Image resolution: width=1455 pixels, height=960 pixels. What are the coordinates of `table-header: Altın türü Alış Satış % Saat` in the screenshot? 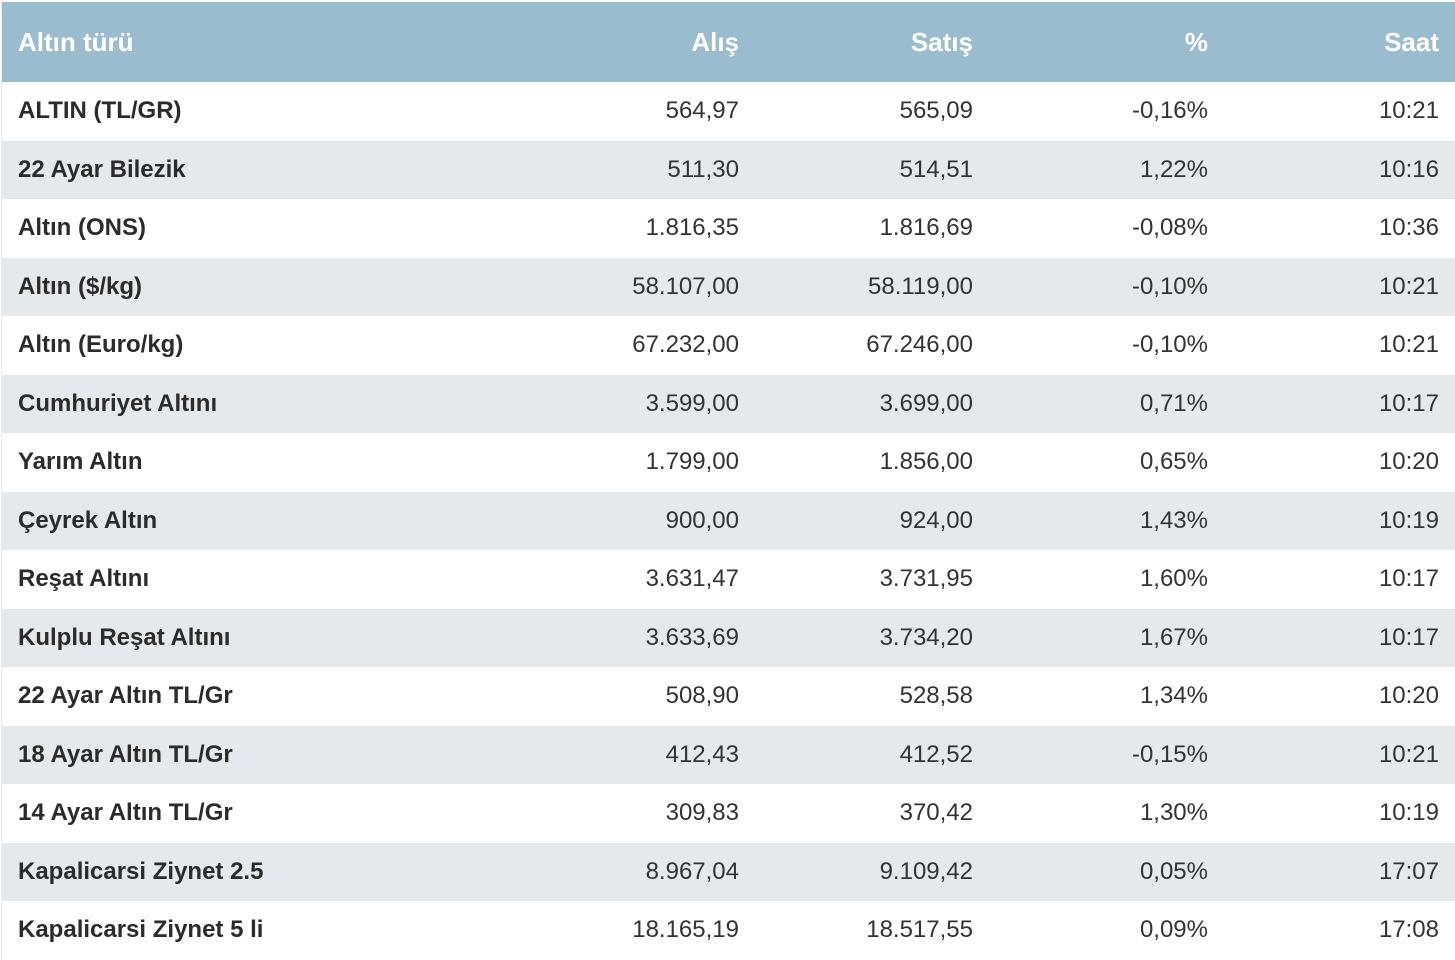 It's located at (728, 42).